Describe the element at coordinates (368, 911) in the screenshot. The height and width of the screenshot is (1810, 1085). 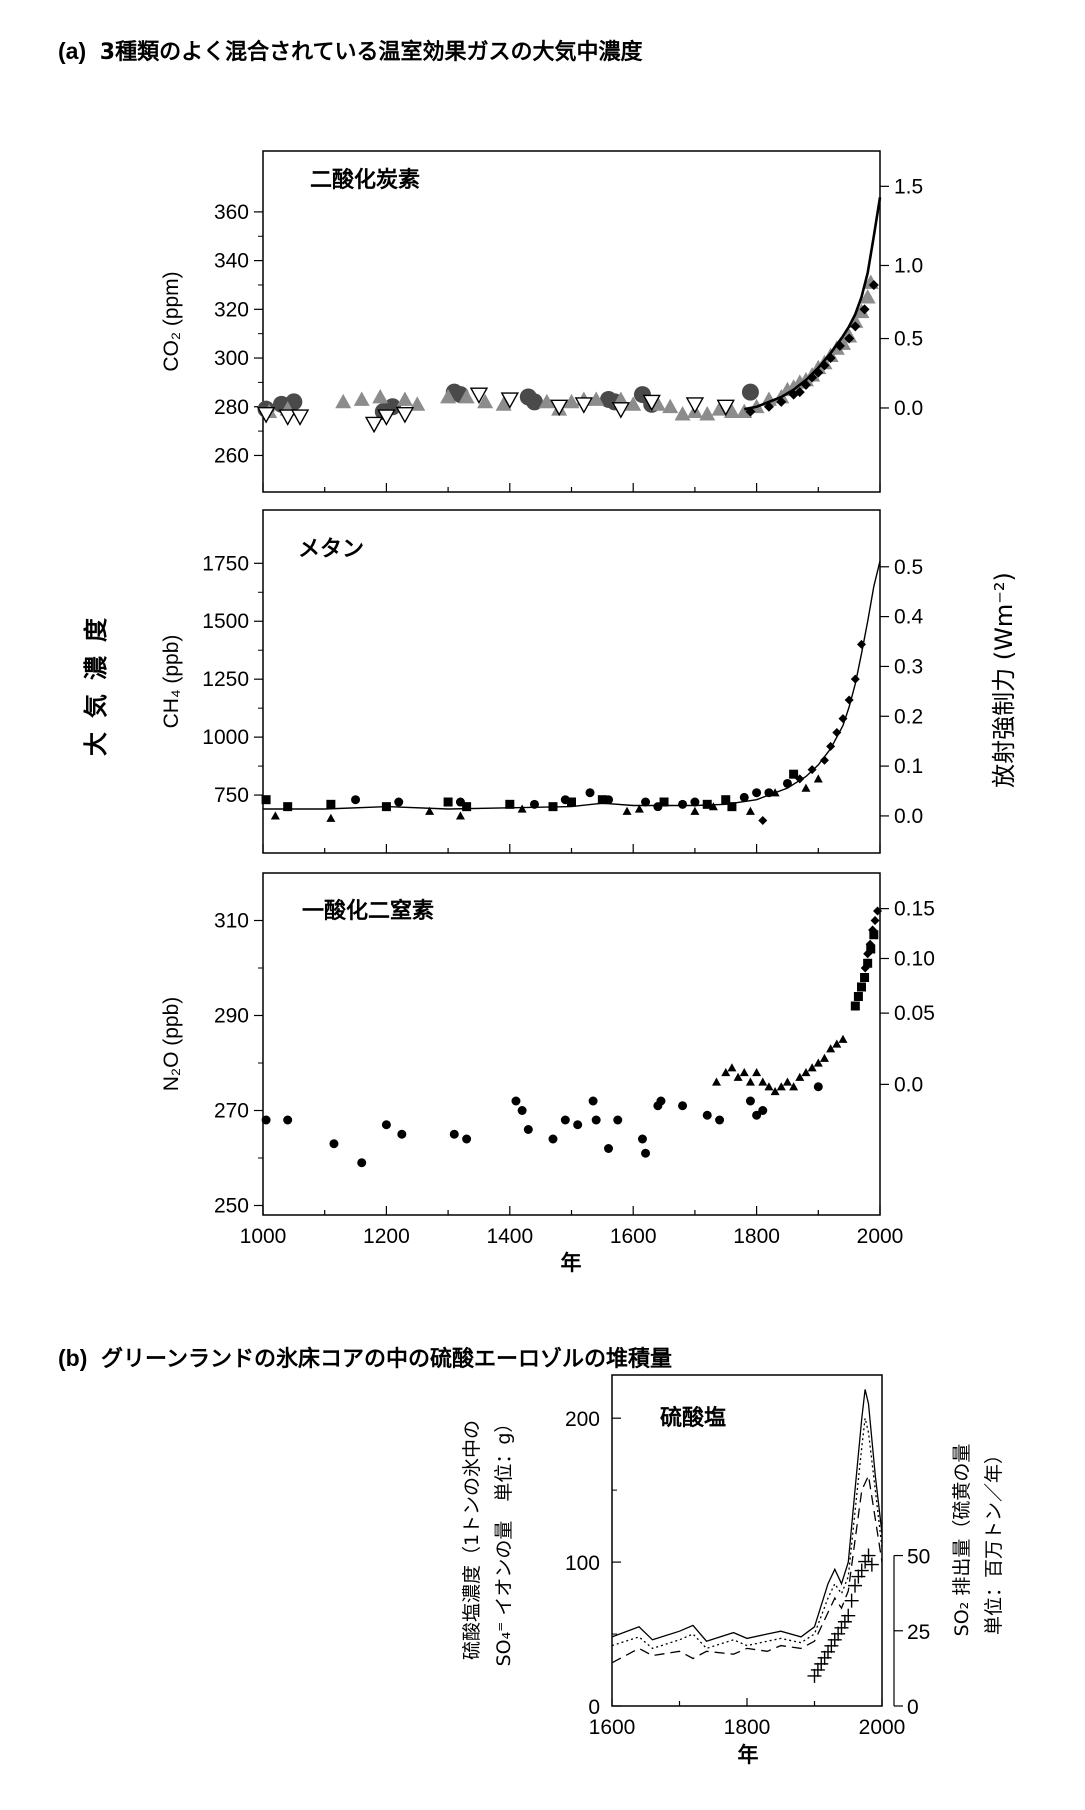
I see `n2o-title: 一酸化二窒素` at that location.